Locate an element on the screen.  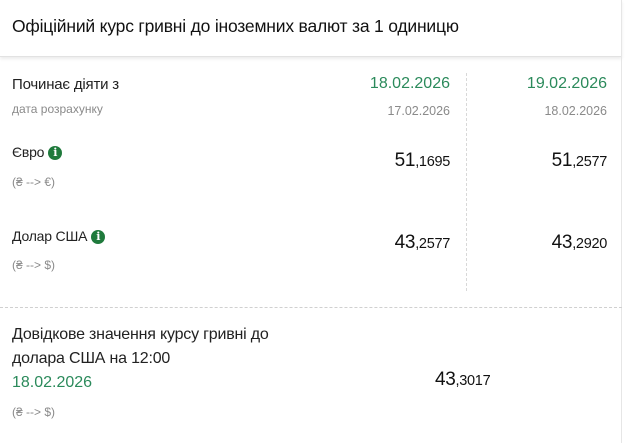
usd-name: Долар США is located at coordinates (50, 236).